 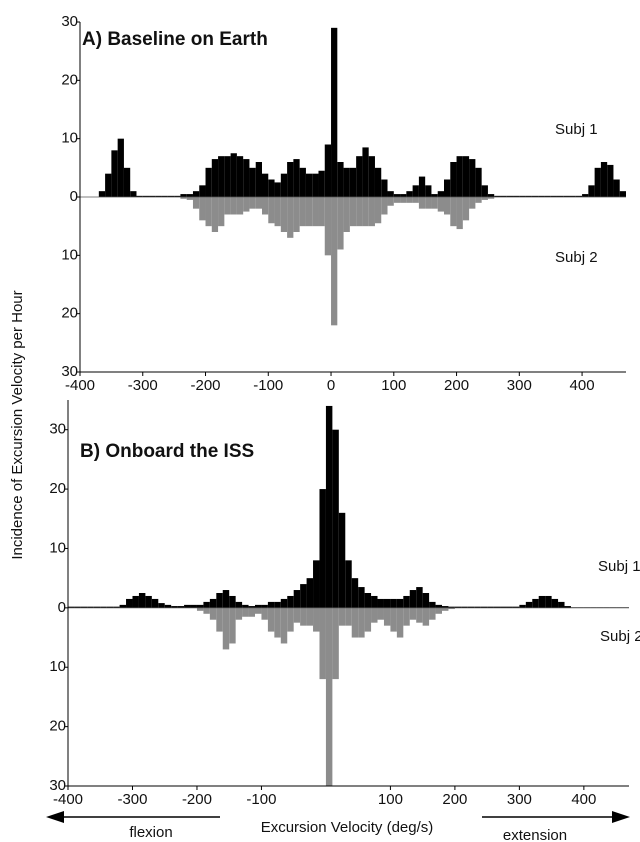 What do you see at coordinates (57, 429) in the screenshot?
I see `y-tick-label: 30` at bounding box center [57, 429].